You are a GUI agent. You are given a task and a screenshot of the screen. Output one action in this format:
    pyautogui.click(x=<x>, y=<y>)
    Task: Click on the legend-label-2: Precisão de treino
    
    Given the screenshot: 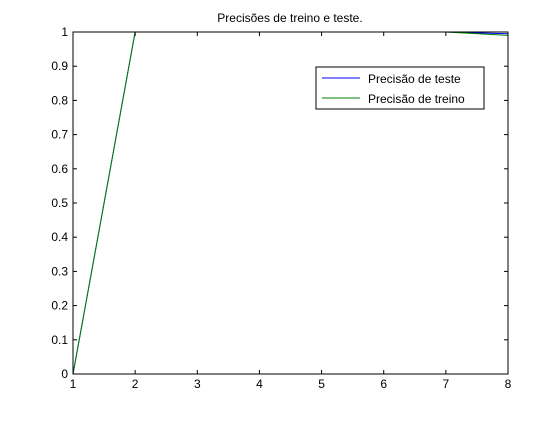 What is the action you would take?
    pyautogui.click(x=416, y=99)
    